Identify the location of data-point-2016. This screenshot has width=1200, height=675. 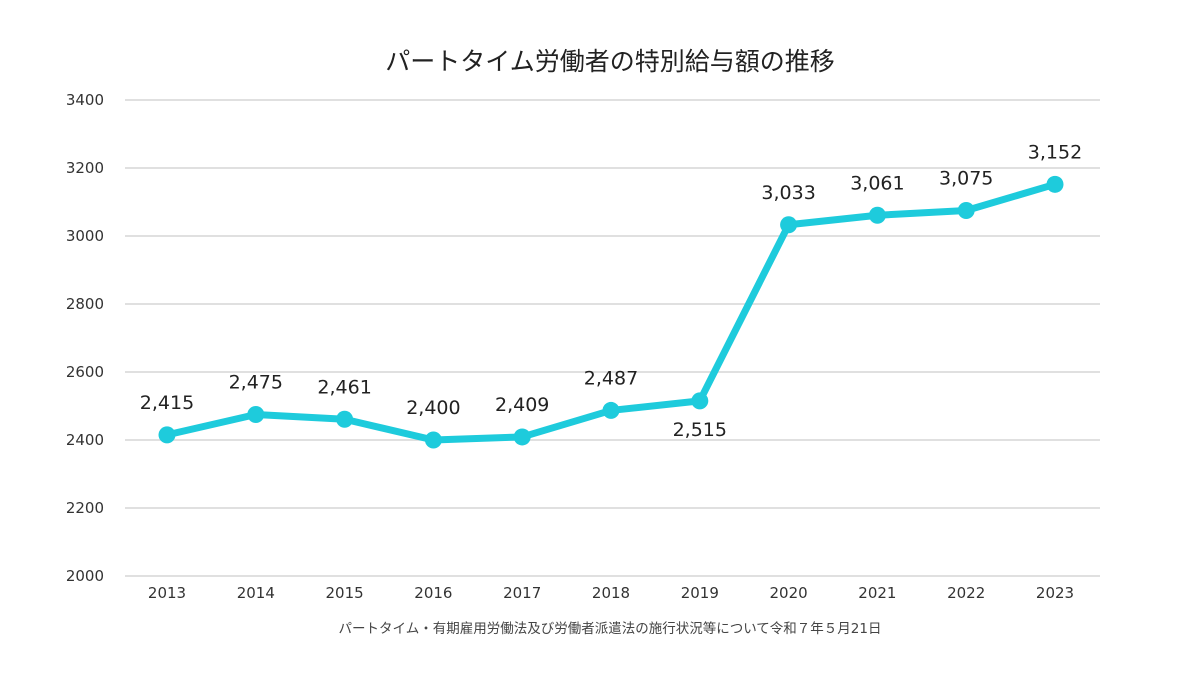
(433, 440).